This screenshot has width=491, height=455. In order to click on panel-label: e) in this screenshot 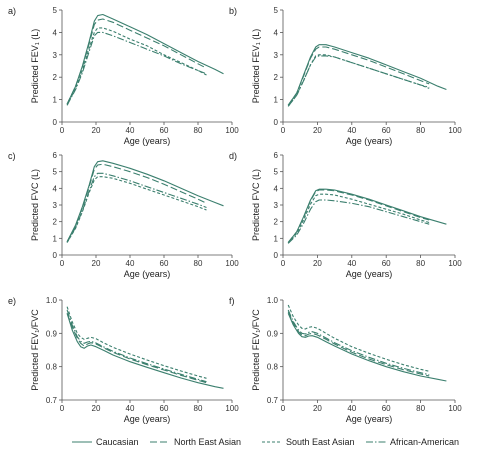, I will do `click(12, 301)`.